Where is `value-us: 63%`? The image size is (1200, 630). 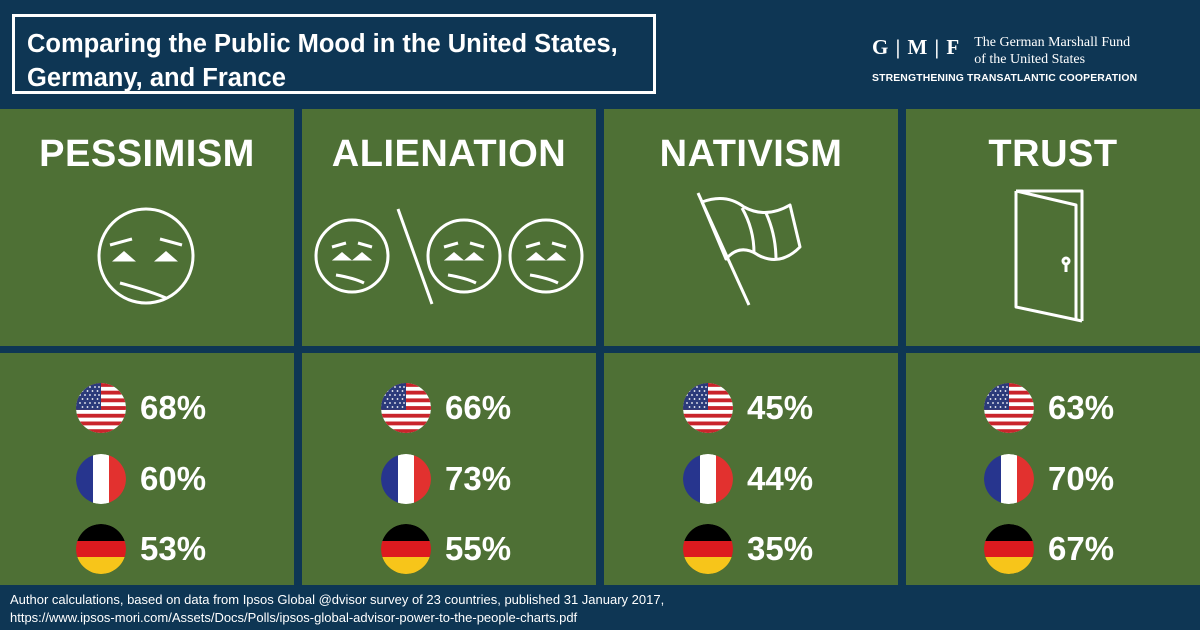 value-us: 63% is located at coordinates (1081, 407).